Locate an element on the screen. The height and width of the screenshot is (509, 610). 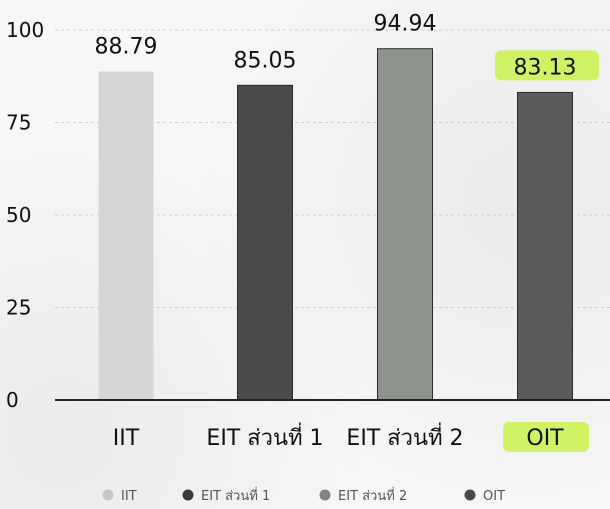
value-labels: 88.79 85.05 94.94 83.13 is located at coordinates (336, 46).